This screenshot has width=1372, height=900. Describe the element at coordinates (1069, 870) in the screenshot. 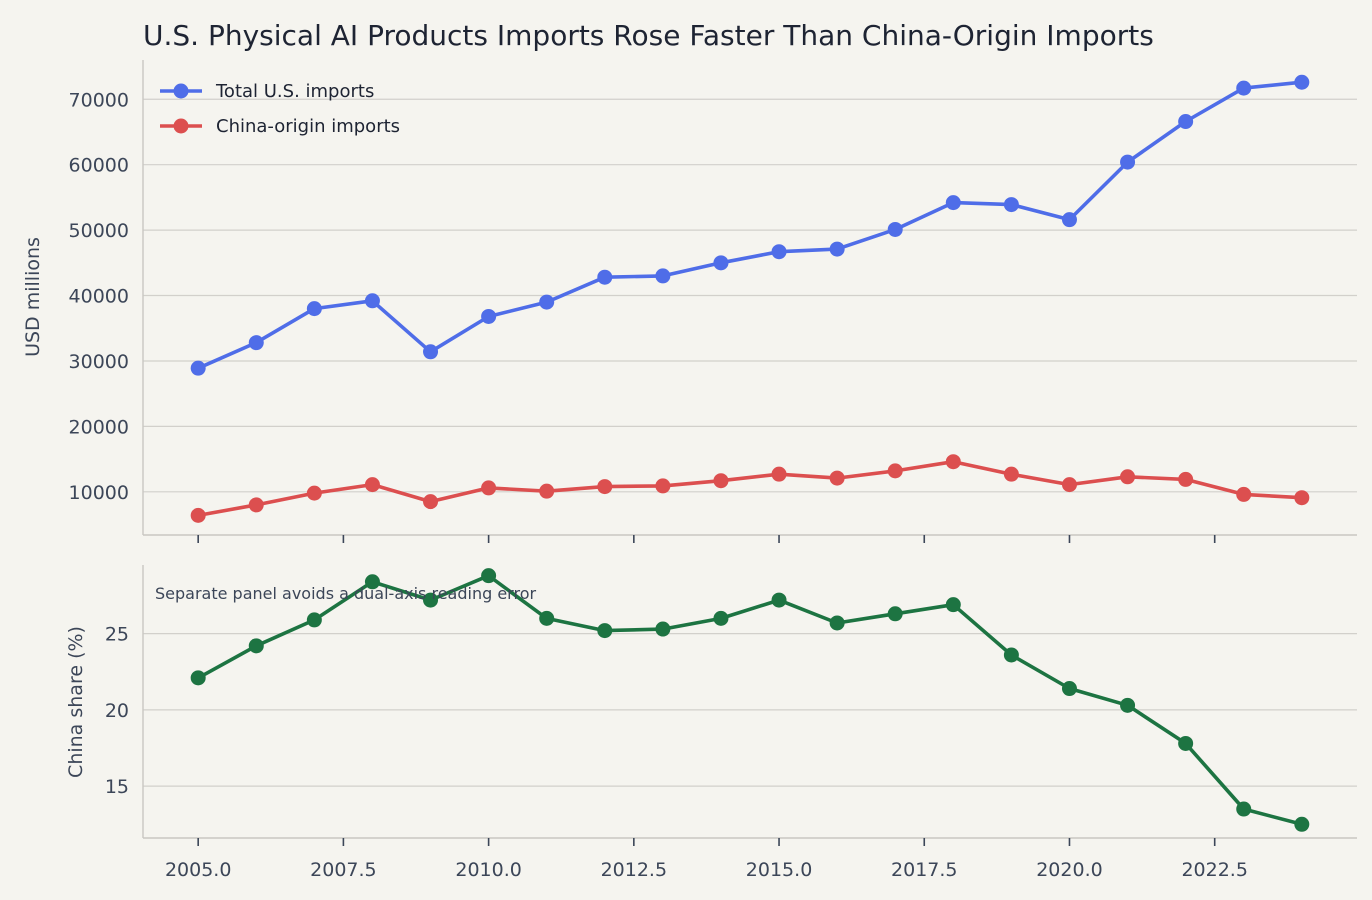

I see `x-tick-label: 2020.0` at that location.